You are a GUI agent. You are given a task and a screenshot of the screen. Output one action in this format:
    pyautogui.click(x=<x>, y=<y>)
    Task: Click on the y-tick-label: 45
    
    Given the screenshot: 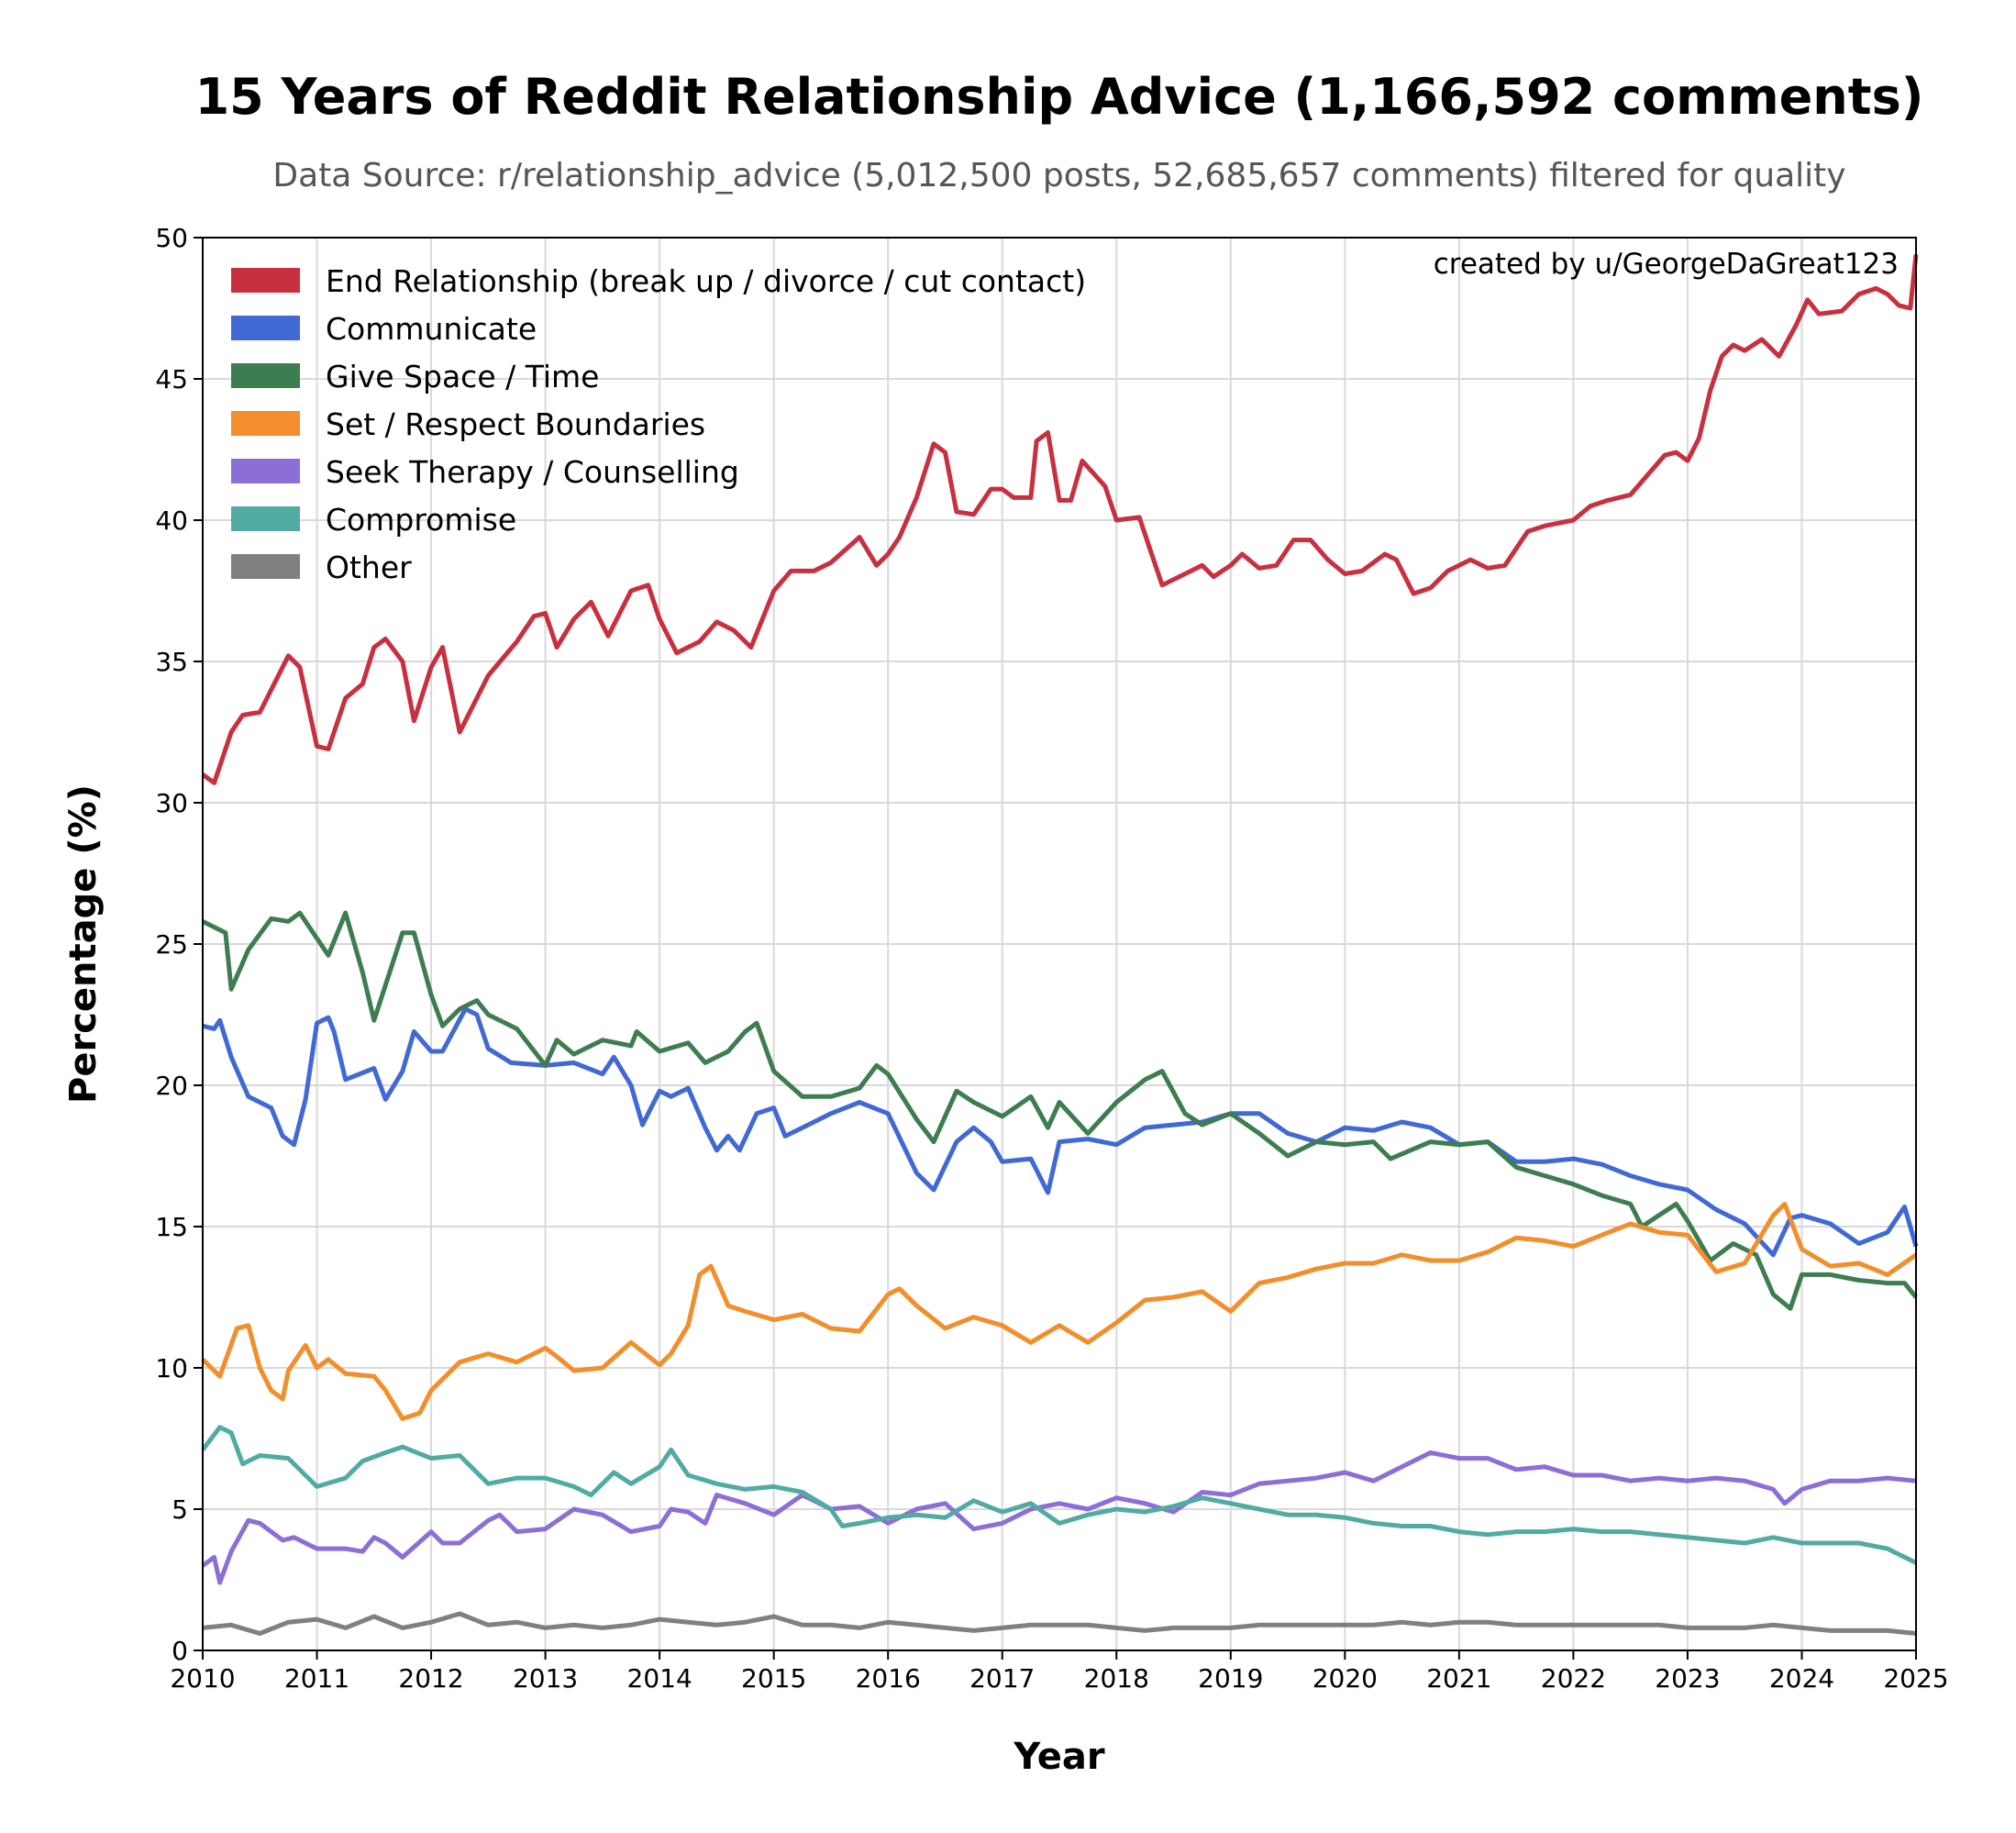 What is the action you would take?
    pyautogui.click(x=171, y=379)
    